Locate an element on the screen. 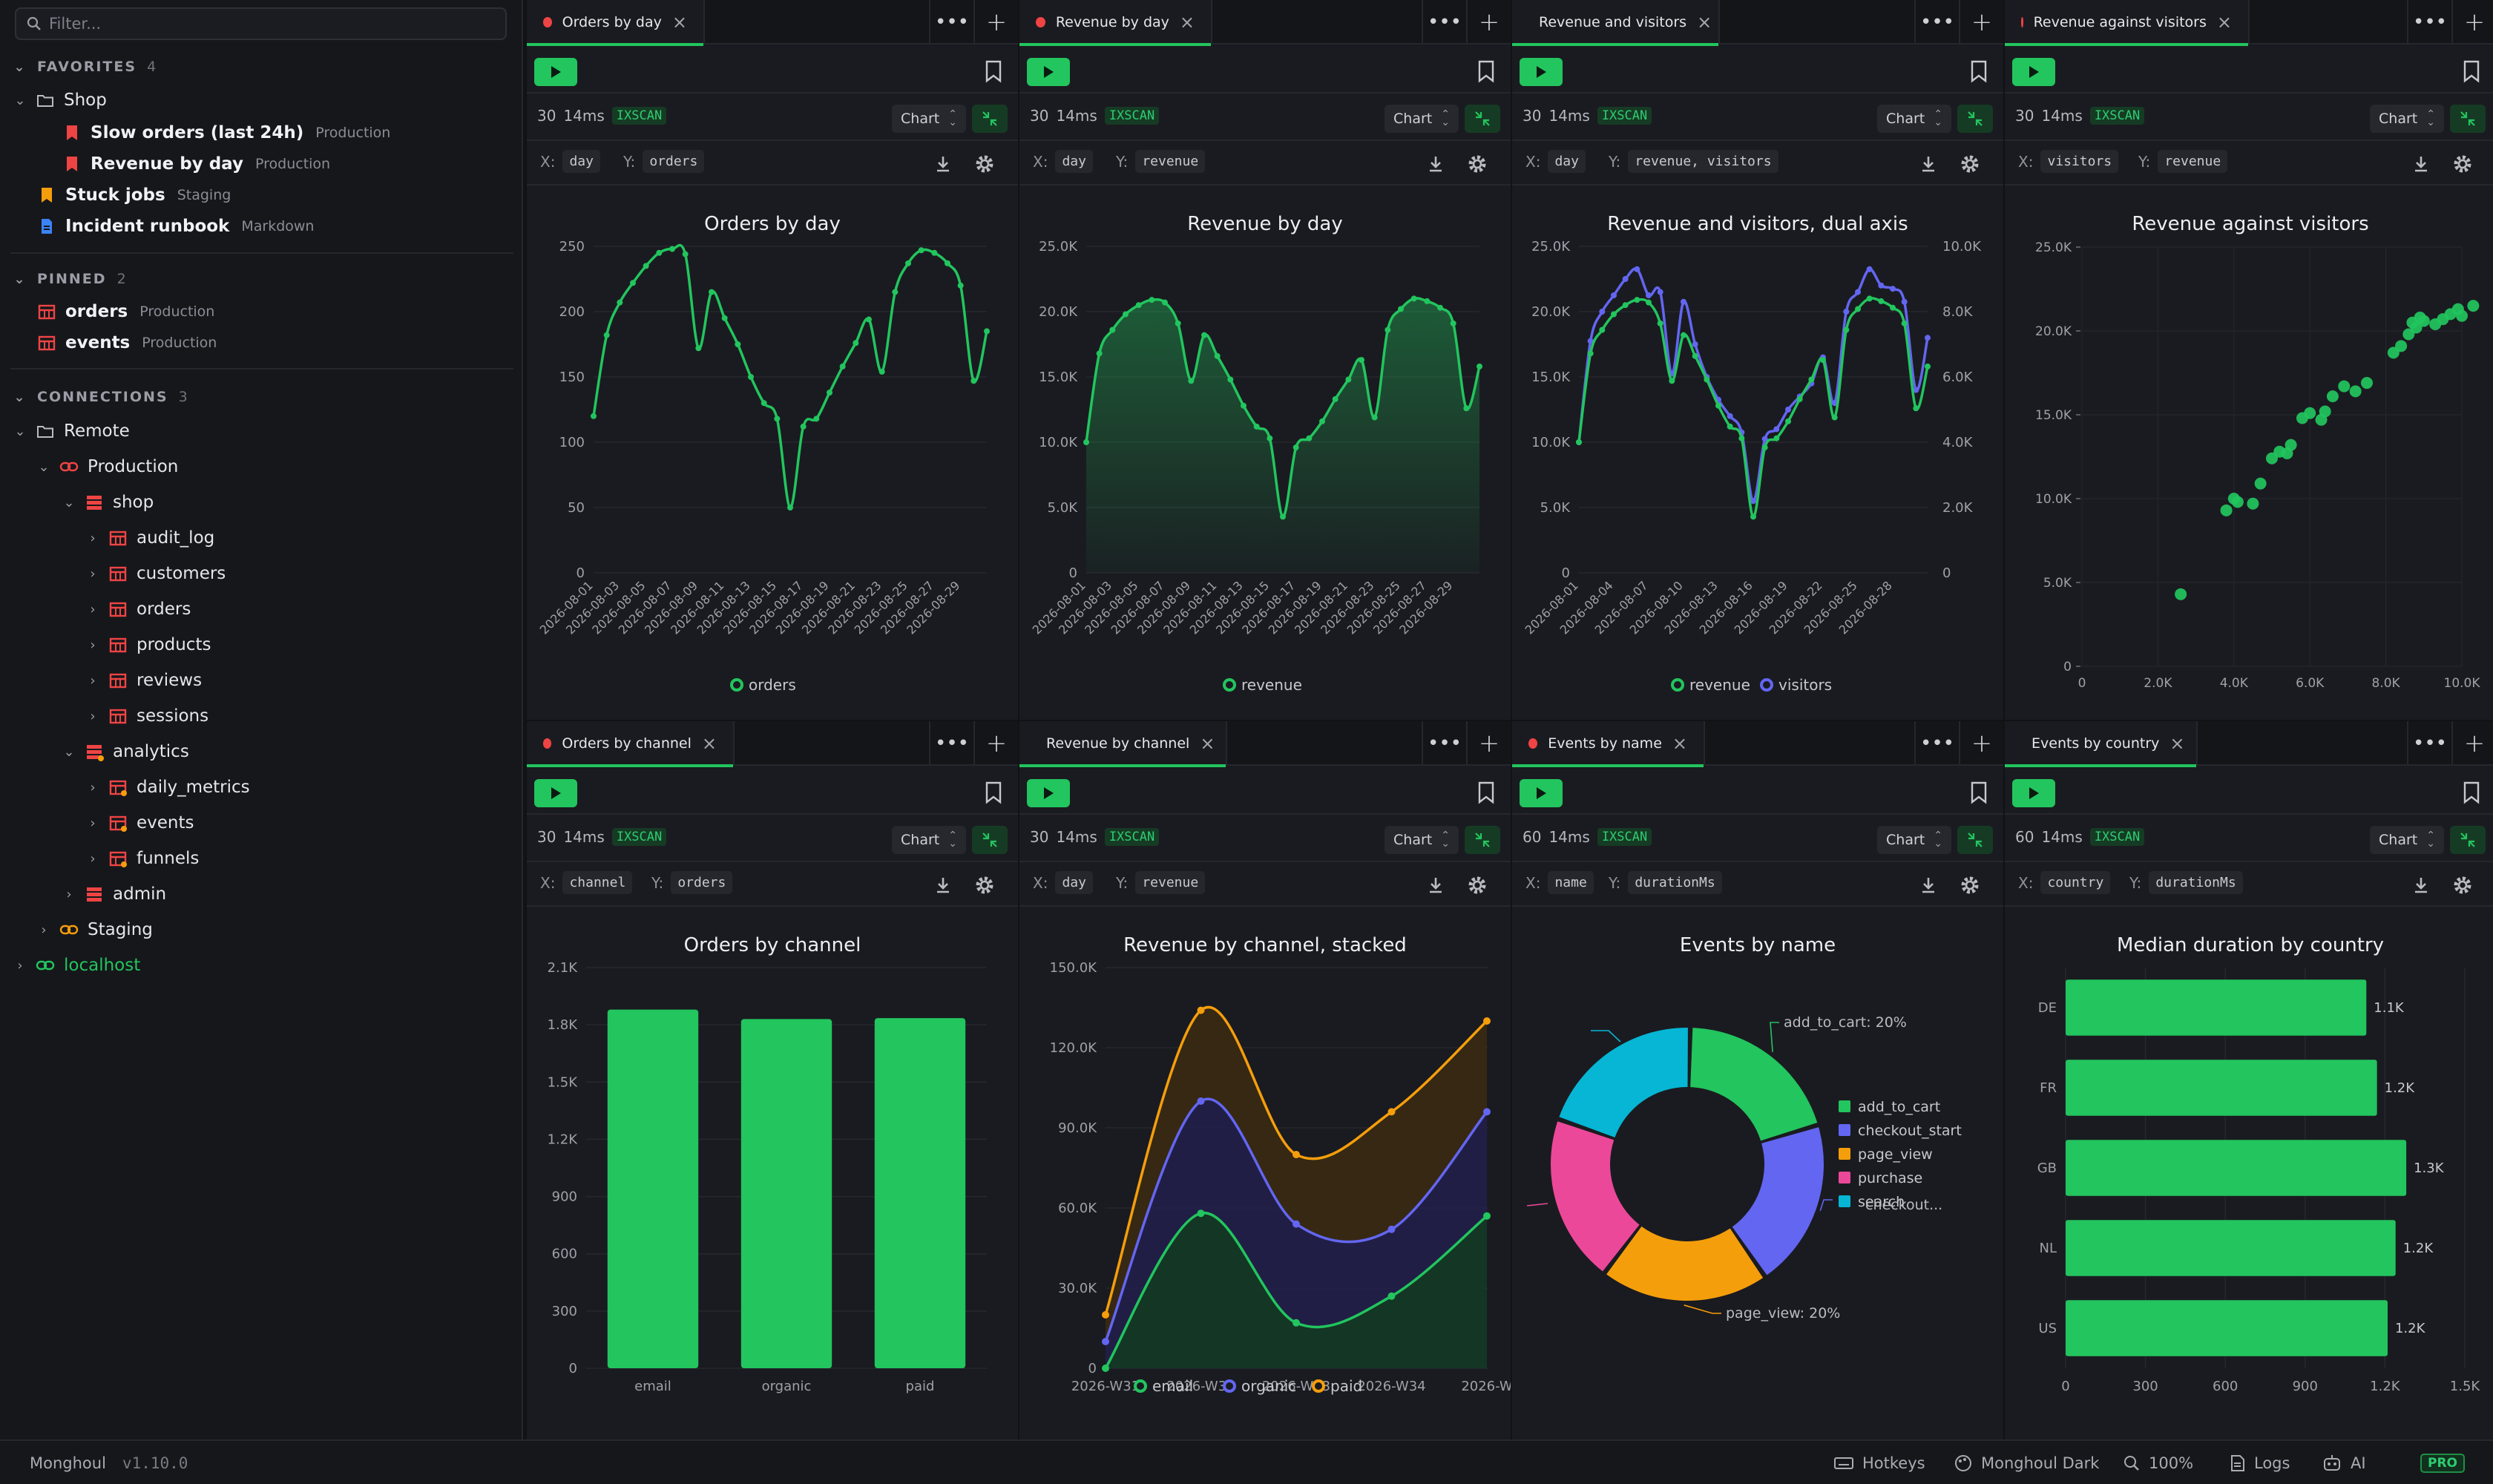 The height and width of the screenshot is (1484, 2493). tree-connection-production: ⌄ Production is located at coordinates (107, 466).